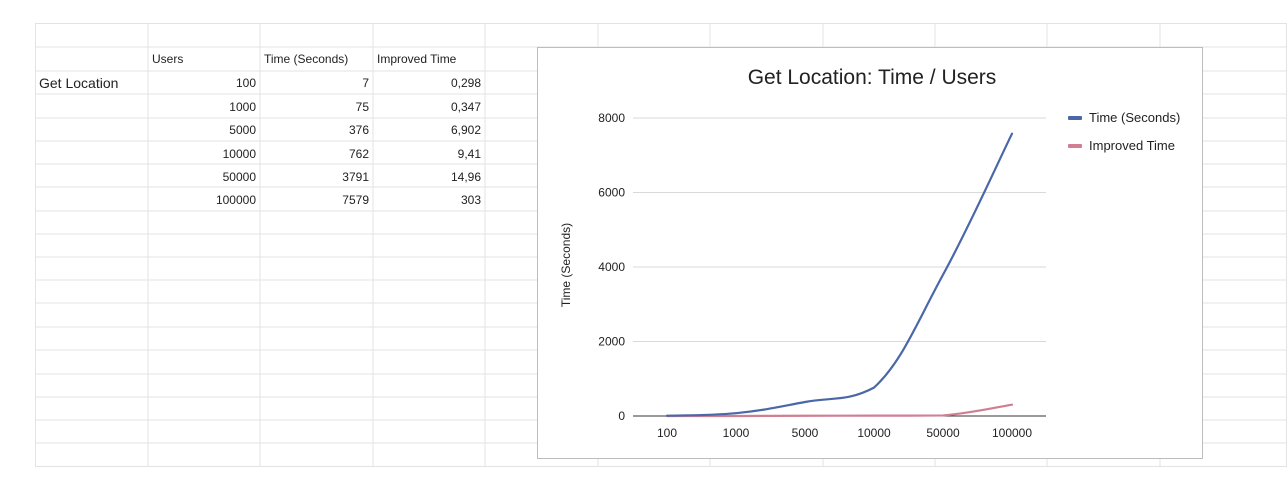 This screenshot has height=490, width=1287. I want to click on legend-label-improved-time: Improved Time, so click(1132, 145).